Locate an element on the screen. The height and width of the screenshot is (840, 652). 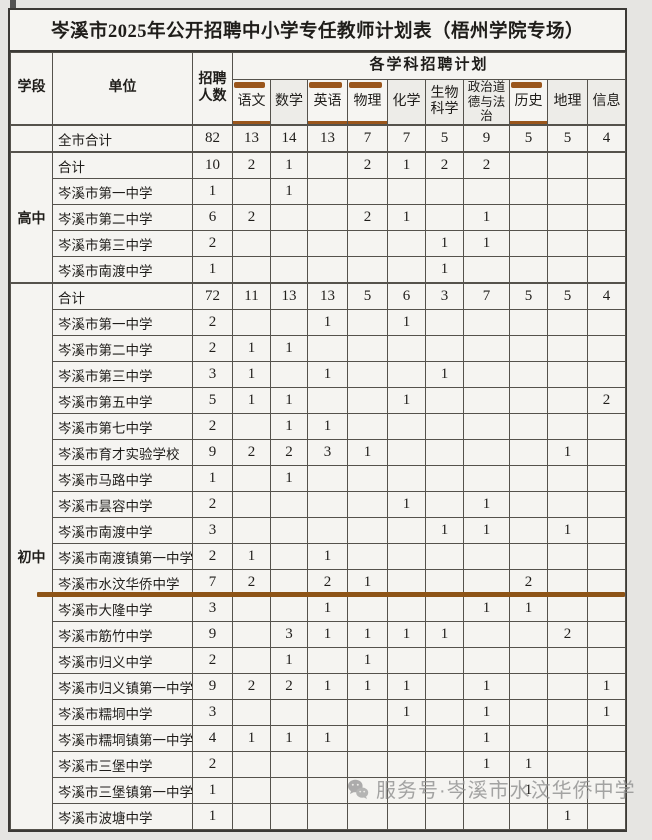
subject-header: 信息 is located at coordinates (606, 102).